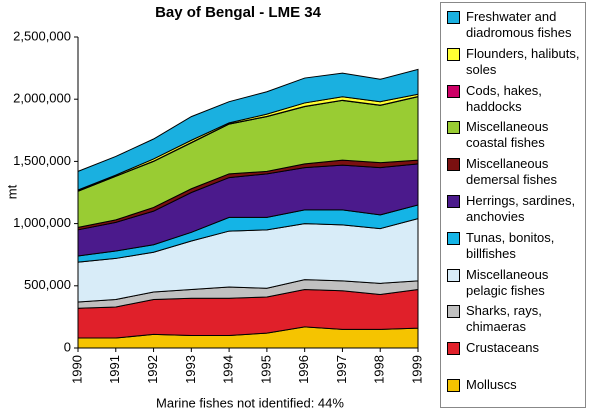 The image size is (590, 412). I want to click on y-tick-label: 1,500,000, so click(42, 160).